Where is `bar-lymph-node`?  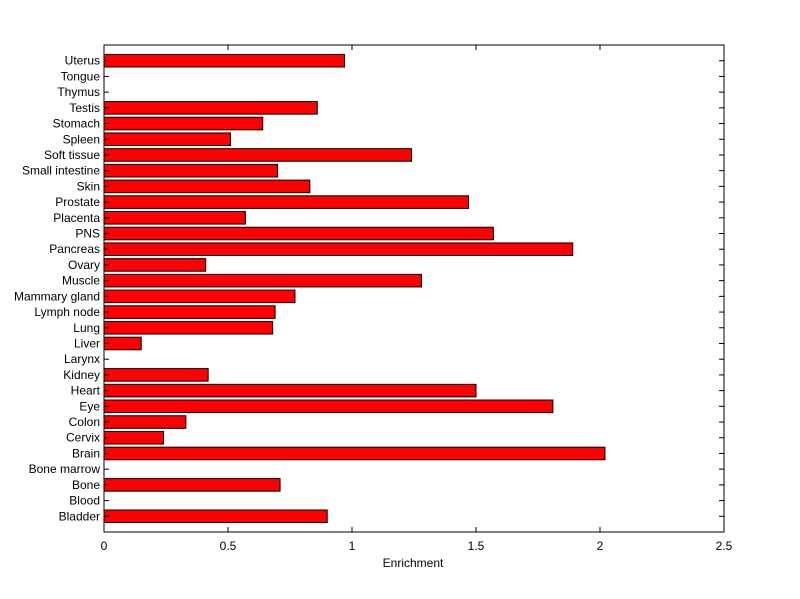 bar-lymph-node is located at coordinates (189, 312).